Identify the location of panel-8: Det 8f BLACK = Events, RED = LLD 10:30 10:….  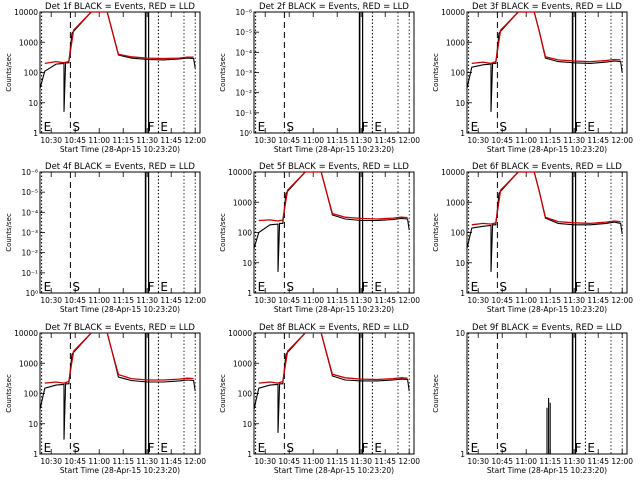
(319, 399).